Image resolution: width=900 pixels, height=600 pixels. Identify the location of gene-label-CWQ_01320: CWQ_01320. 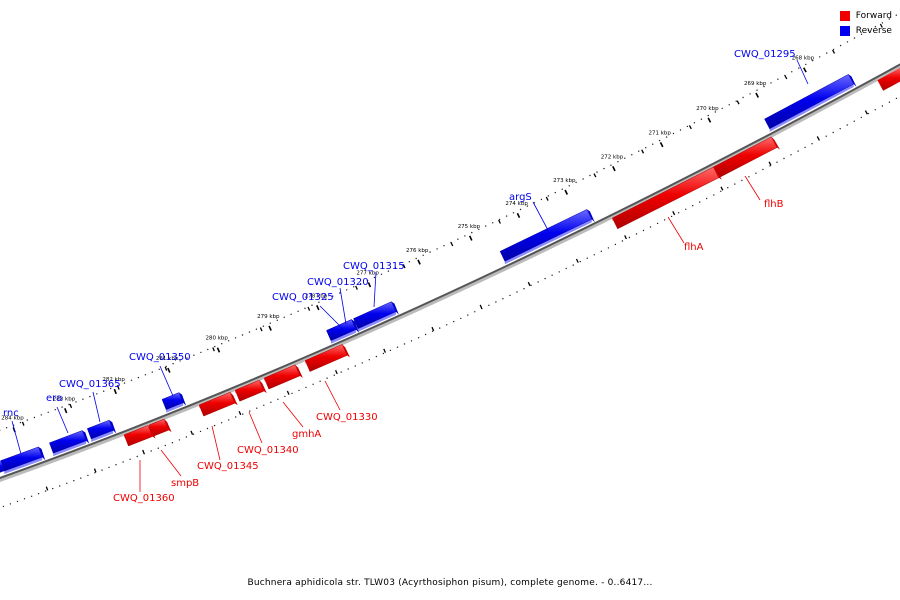
(338, 282).